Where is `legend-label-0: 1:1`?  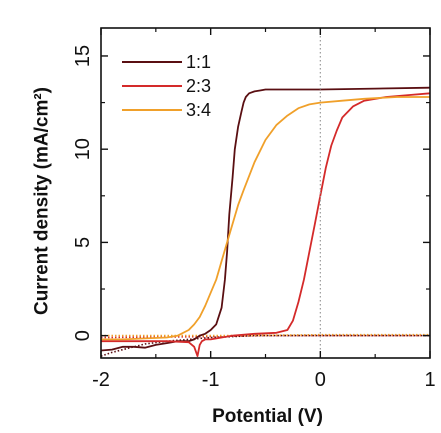 legend-label-0: 1:1 is located at coordinates (198, 62).